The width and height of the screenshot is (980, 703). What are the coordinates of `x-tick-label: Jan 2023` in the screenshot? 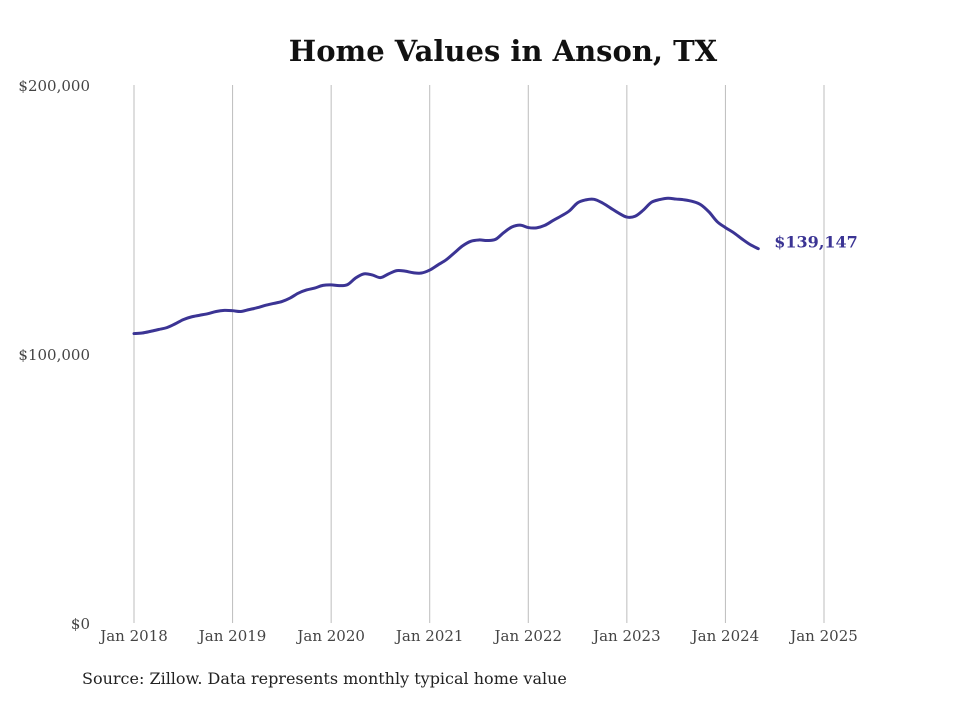 It's located at (626, 636).